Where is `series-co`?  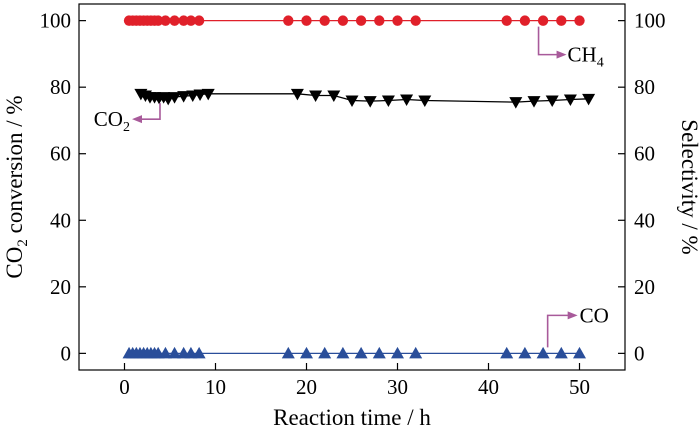 series-co is located at coordinates (354, 352).